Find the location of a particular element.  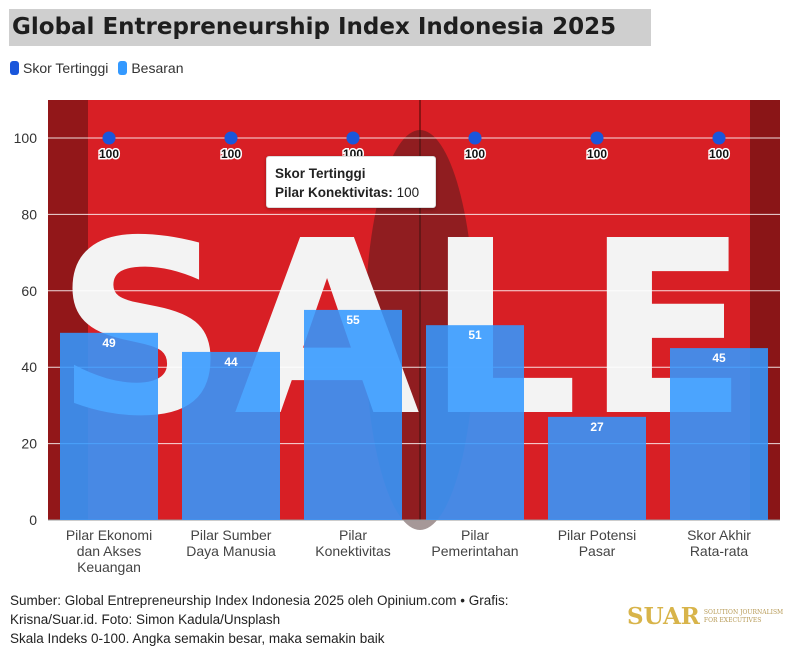

x-tick-label-6: Skor Akhir Rata-rata is located at coordinates (719, 543).